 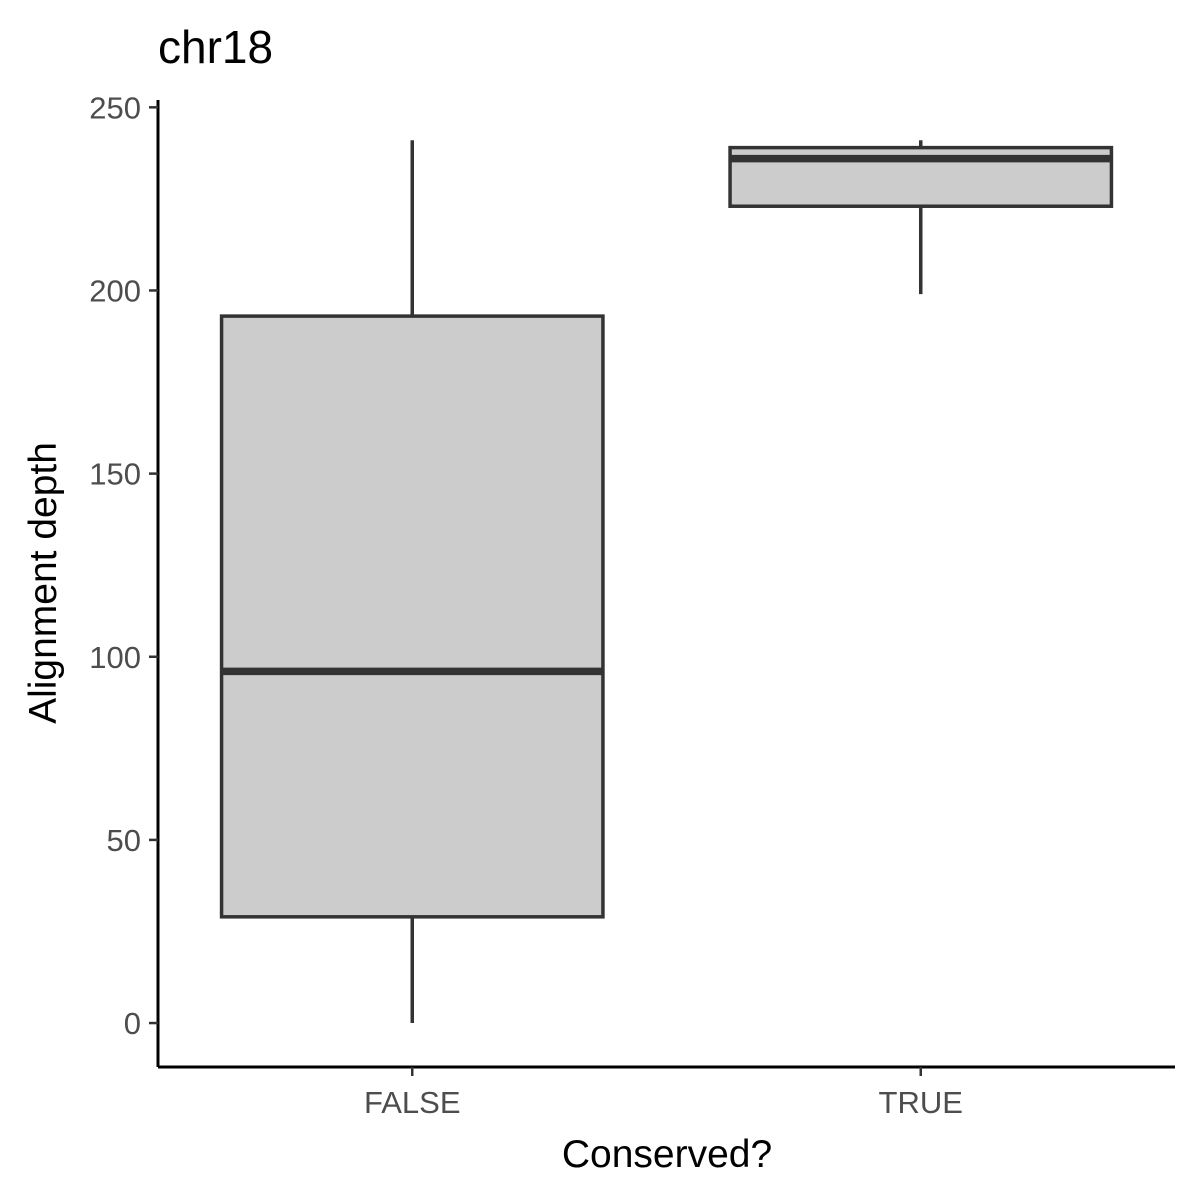 What do you see at coordinates (43, 583) in the screenshot?
I see `y-axis-title: Alignment depth` at bounding box center [43, 583].